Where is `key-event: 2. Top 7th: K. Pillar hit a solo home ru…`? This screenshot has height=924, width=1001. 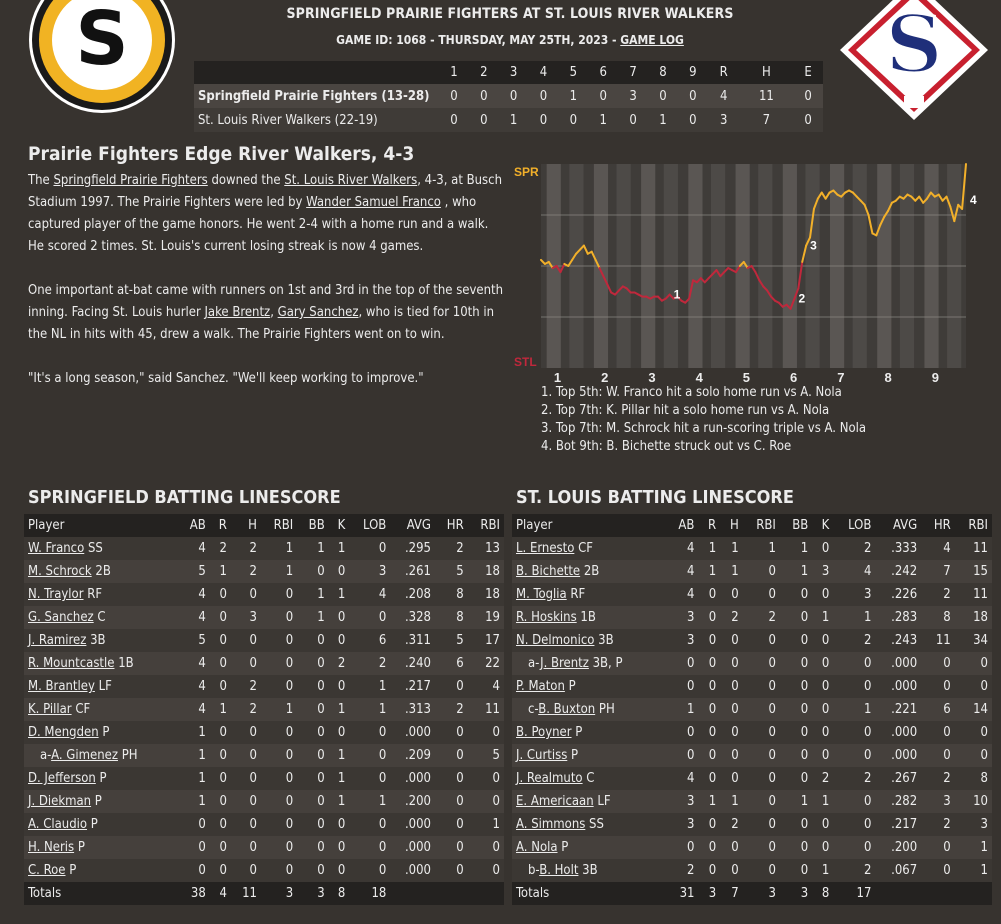
key-event: 2. Top 7th: K. Pillar hit a solo home ru… is located at coordinates (685, 410).